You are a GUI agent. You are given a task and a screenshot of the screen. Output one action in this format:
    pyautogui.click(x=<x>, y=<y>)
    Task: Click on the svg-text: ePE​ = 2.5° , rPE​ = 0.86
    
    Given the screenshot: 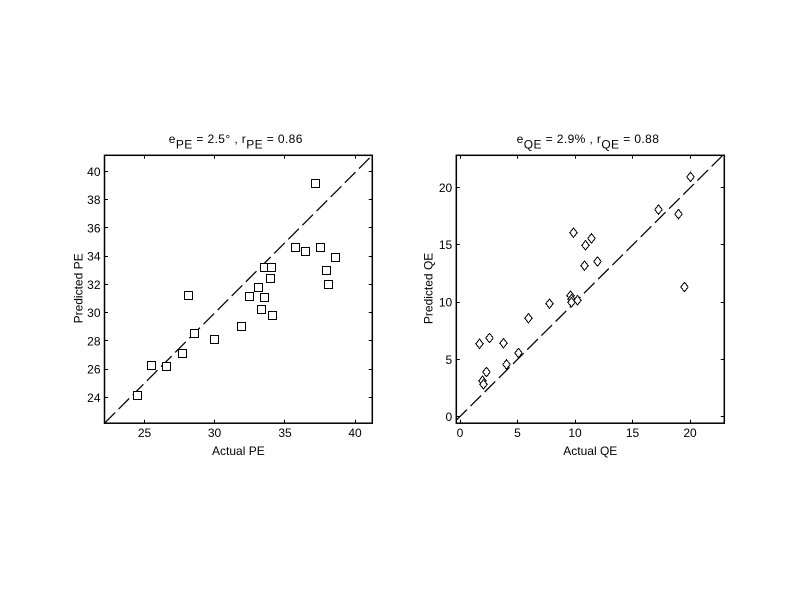 What is the action you would take?
    pyautogui.click(x=236, y=142)
    